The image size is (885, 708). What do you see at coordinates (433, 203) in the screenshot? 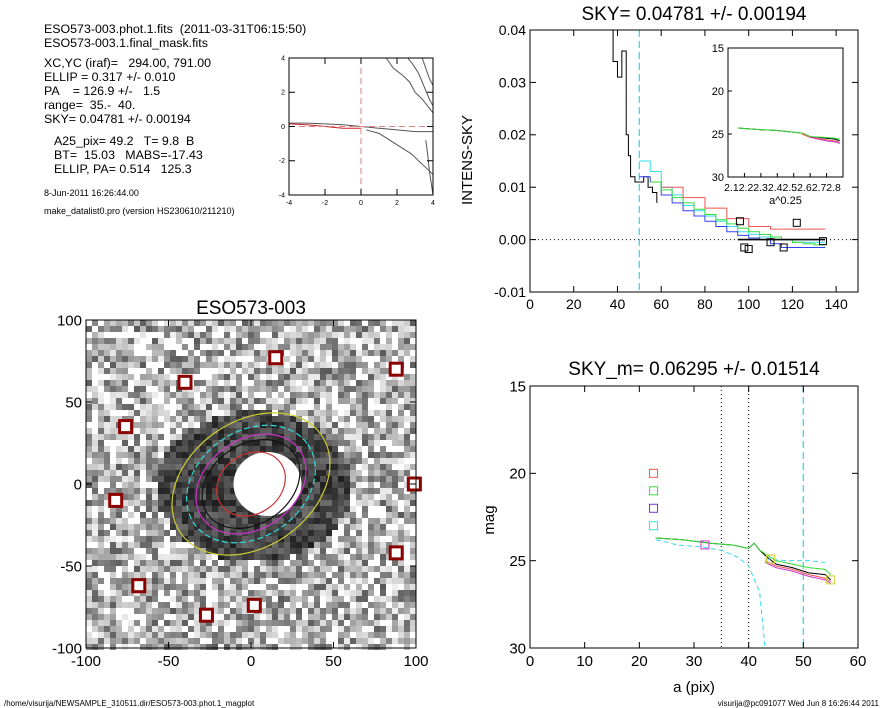
I see `mini-xtick-label: 4` at bounding box center [433, 203].